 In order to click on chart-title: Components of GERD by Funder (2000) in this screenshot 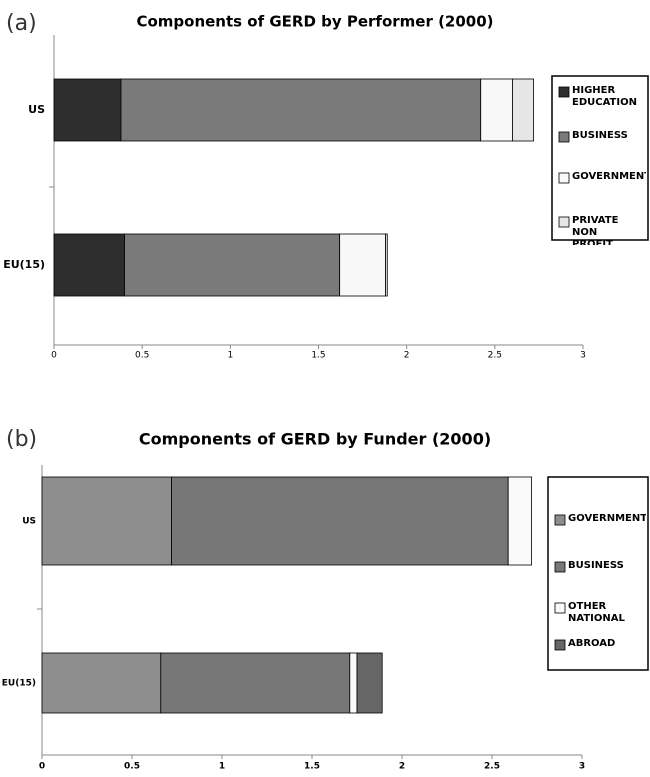, I will do `click(315, 439)`.